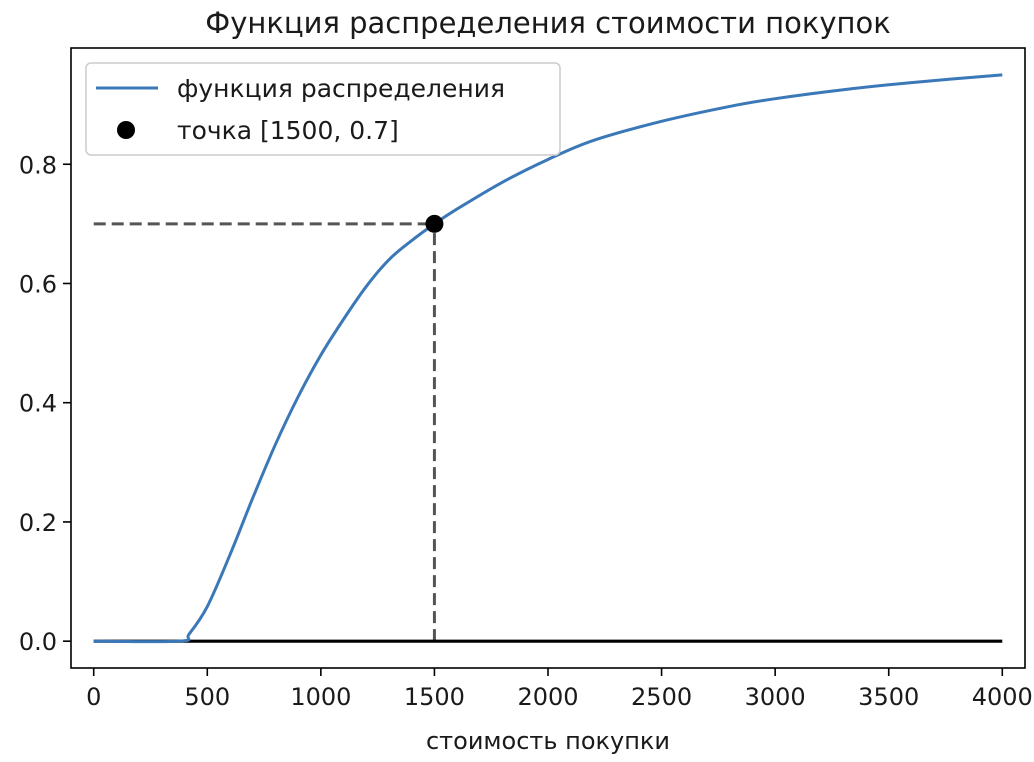 The width and height of the screenshot is (1034, 762). Describe the element at coordinates (434, 223) in the screenshot. I see `marked-point` at that location.